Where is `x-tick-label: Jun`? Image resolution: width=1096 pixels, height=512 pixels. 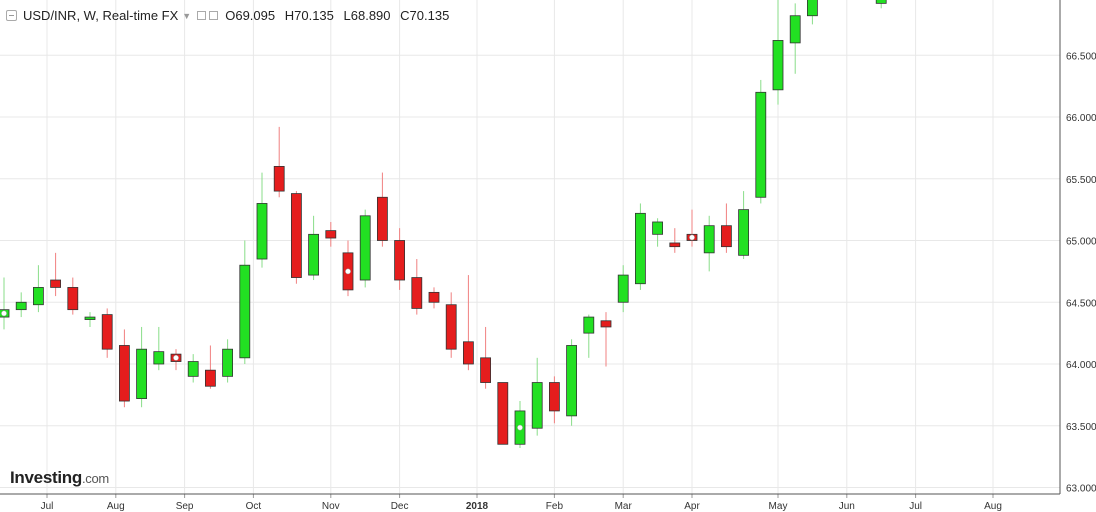
x-tick-label: Jun is located at coordinates (847, 506).